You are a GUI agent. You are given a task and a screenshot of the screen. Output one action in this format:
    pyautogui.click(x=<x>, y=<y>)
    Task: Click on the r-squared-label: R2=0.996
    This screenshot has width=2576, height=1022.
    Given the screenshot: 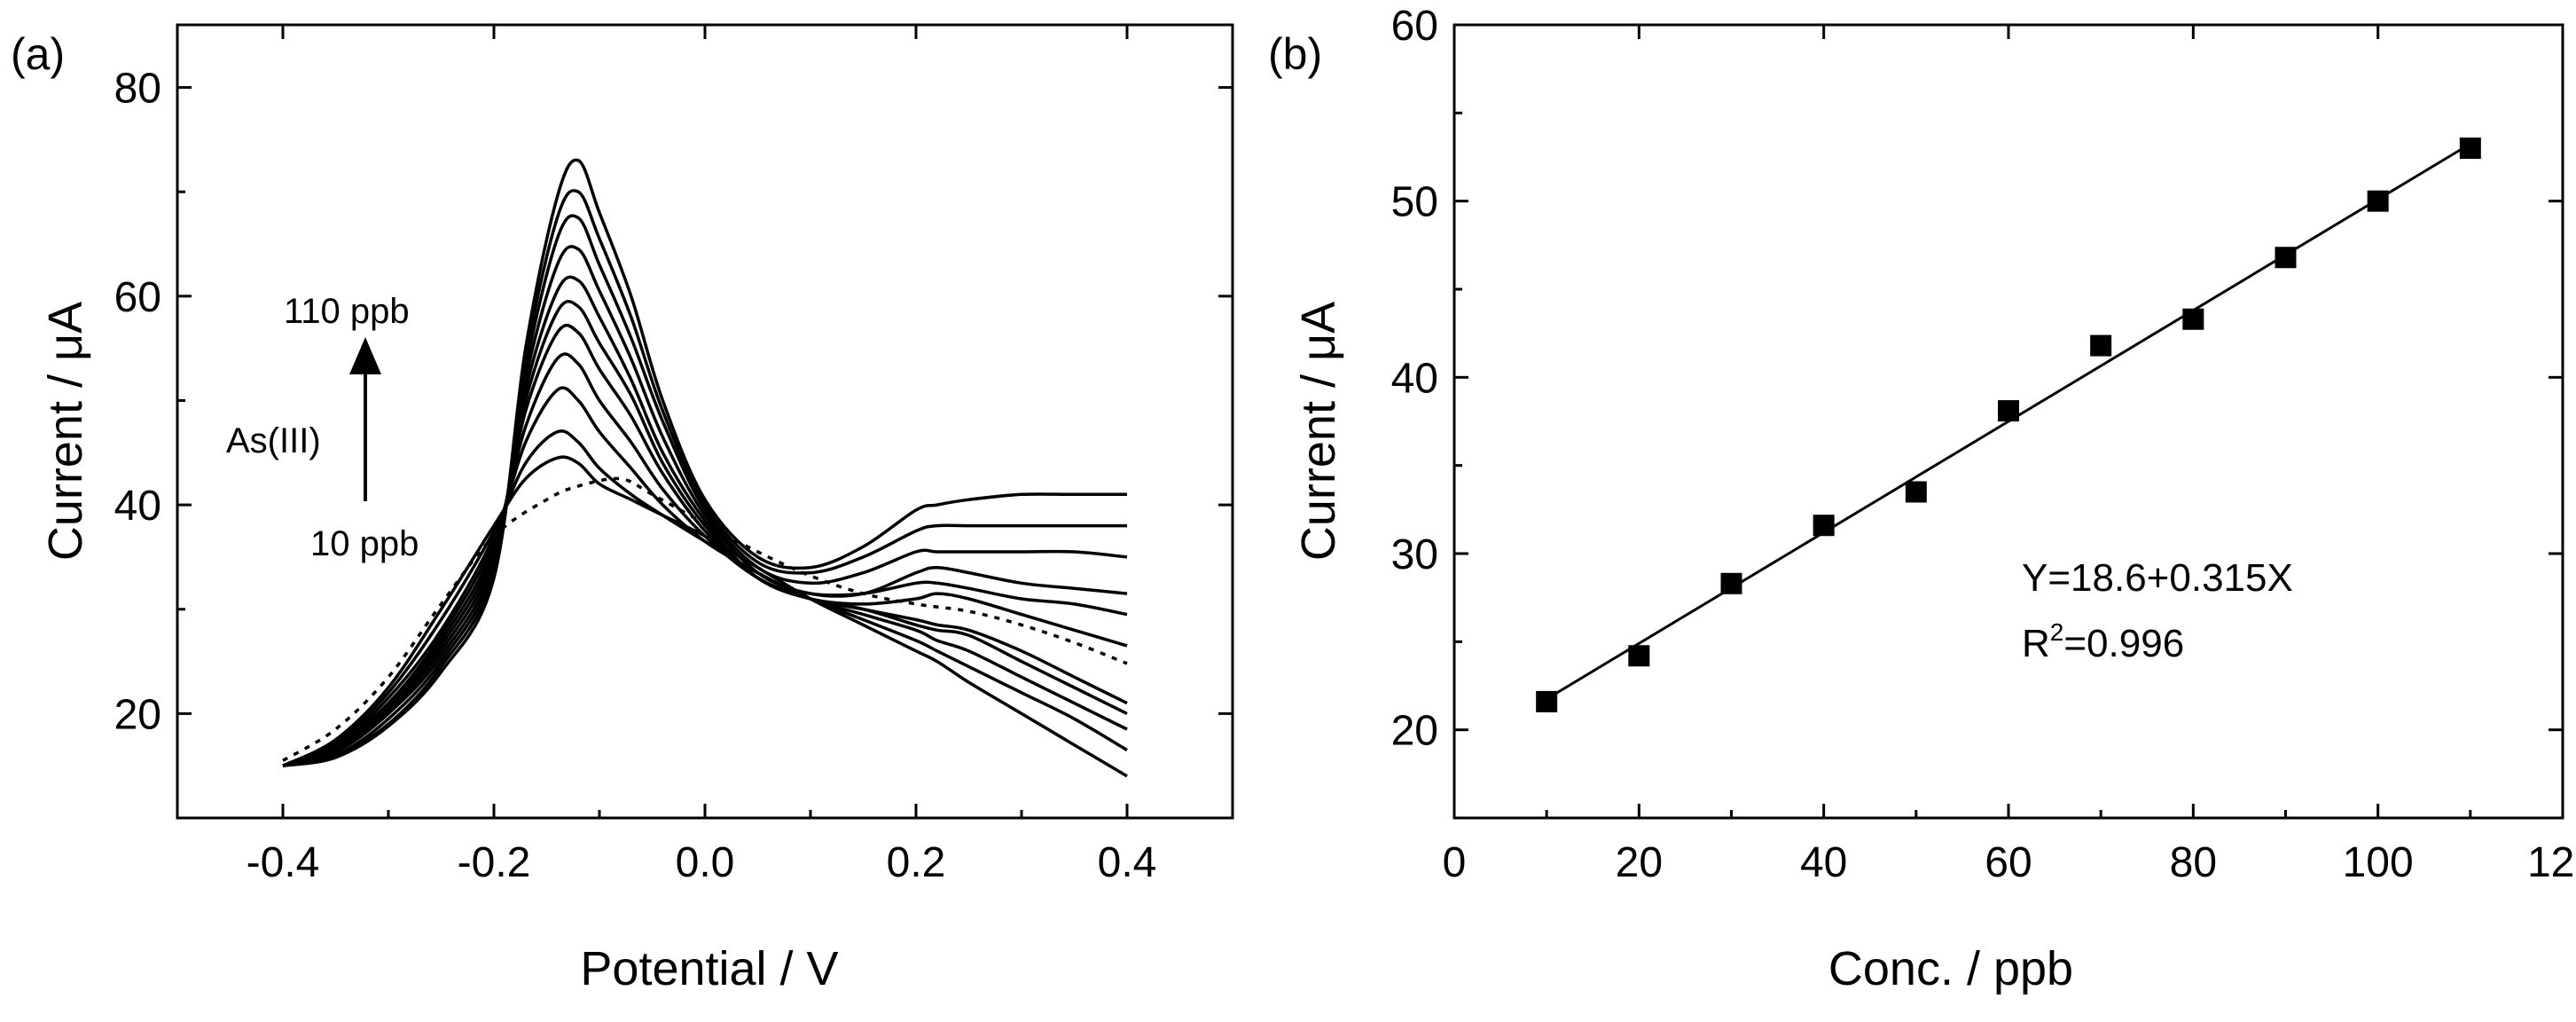 What is the action you would take?
    pyautogui.click(x=2103, y=641)
    